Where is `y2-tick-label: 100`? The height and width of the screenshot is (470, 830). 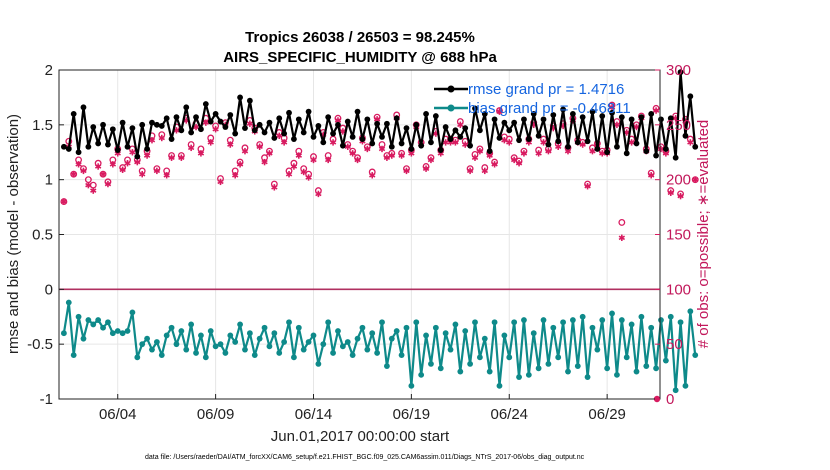
y2-tick-label: 100 is located at coordinates (678, 289).